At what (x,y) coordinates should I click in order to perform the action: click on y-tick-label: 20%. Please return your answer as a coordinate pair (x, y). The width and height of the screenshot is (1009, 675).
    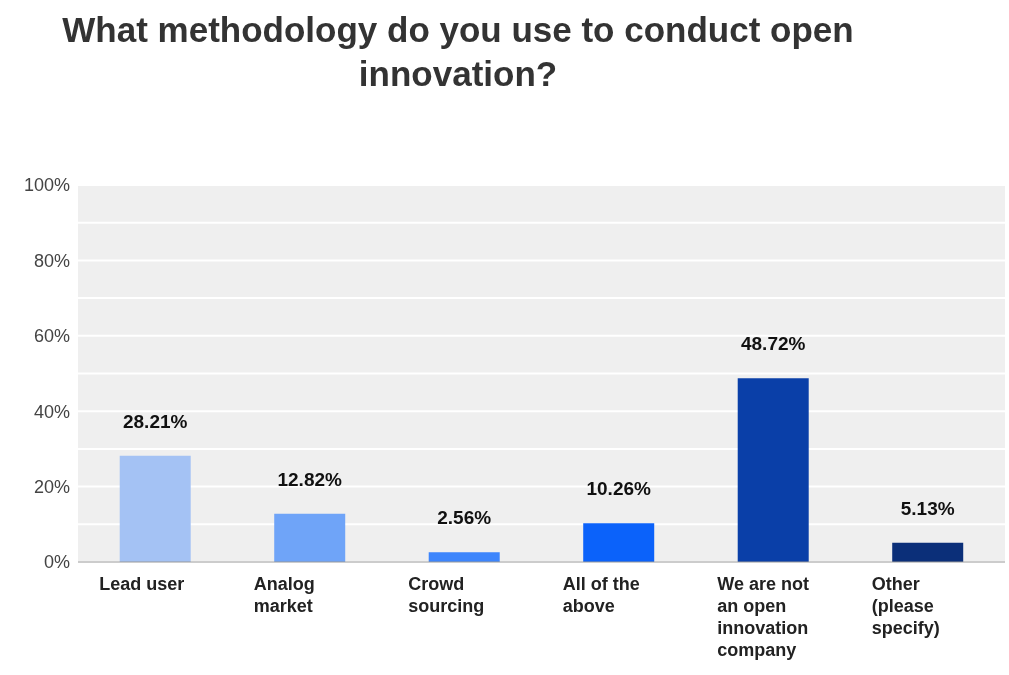
    Looking at the image, I should click on (51, 486).